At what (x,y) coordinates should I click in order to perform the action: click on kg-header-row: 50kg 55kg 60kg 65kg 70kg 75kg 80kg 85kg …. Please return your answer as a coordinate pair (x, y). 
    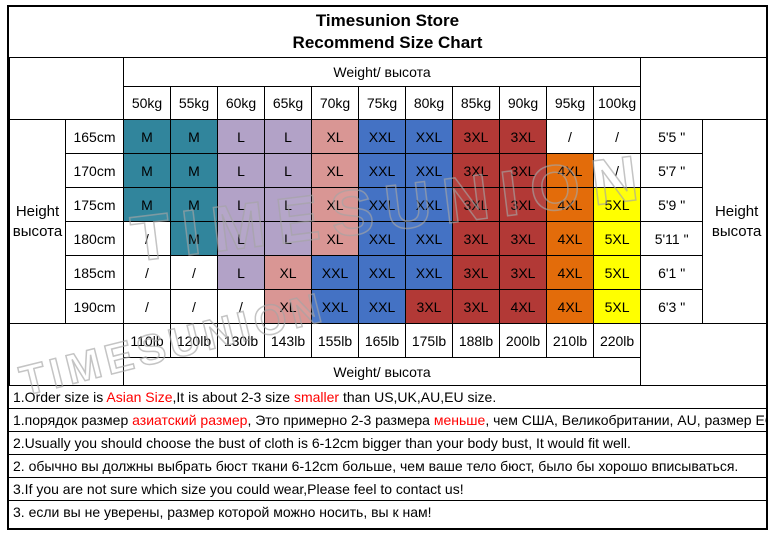
    Looking at the image, I should click on (388, 103).